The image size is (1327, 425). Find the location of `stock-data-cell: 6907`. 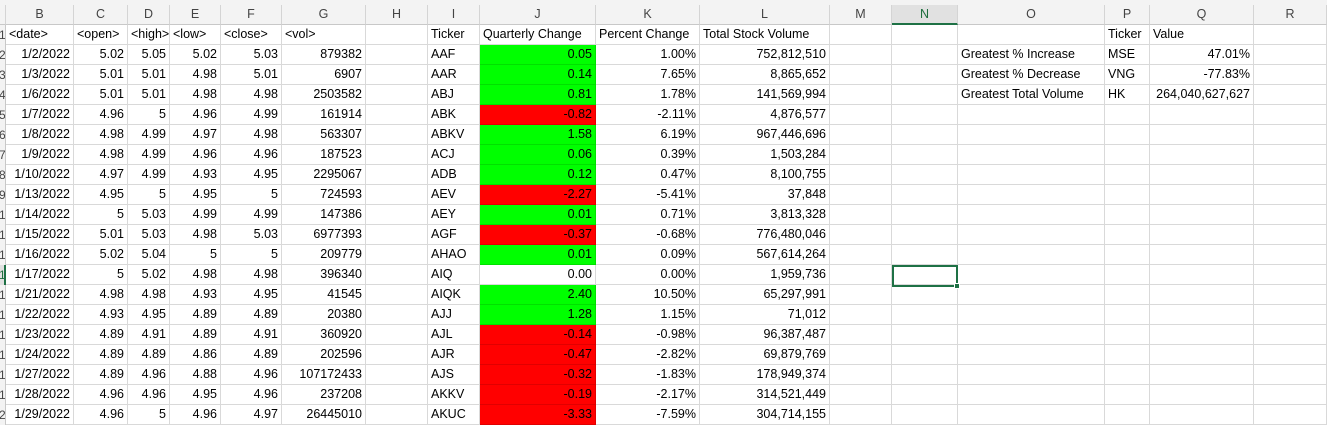

stock-data-cell: 6907 is located at coordinates (324, 75).